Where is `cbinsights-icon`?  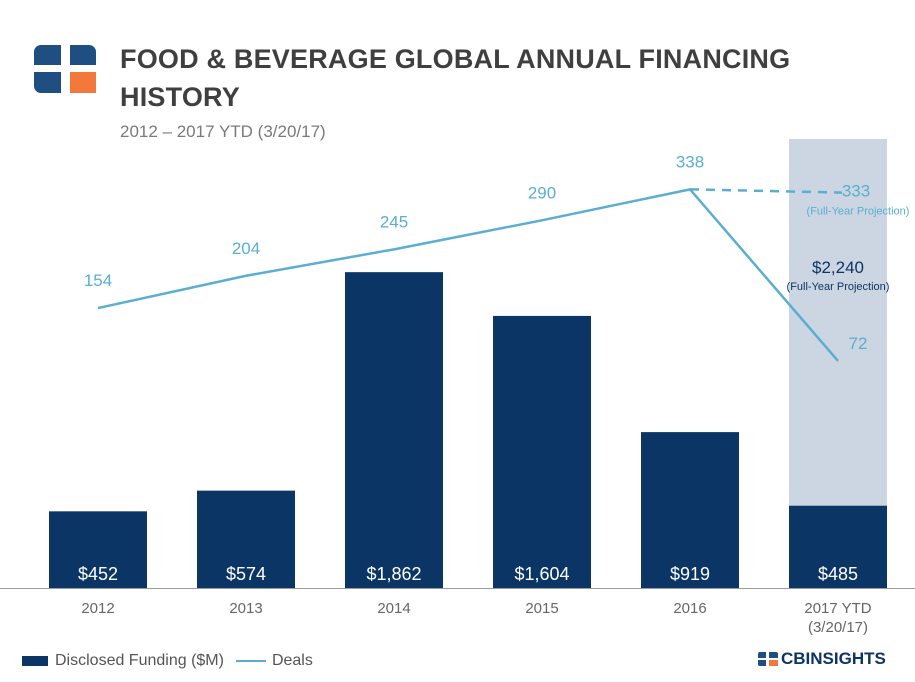
cbinsights-icon is located at coordinates (768, 659).